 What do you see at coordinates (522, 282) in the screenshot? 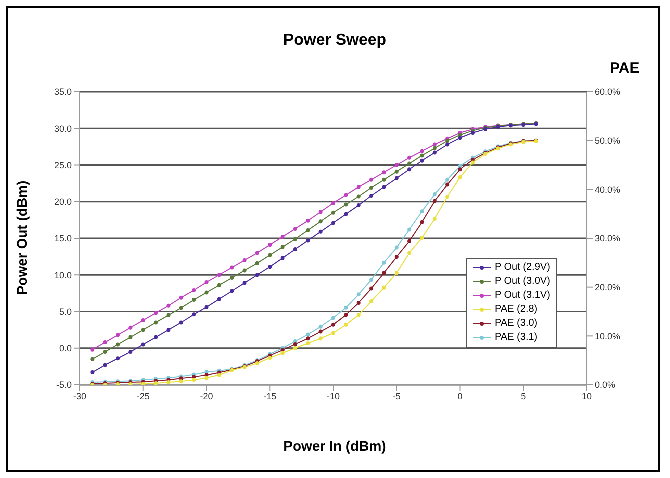
I see `legend-label: P Out (3.0V)` at bounding box center [522, 282].